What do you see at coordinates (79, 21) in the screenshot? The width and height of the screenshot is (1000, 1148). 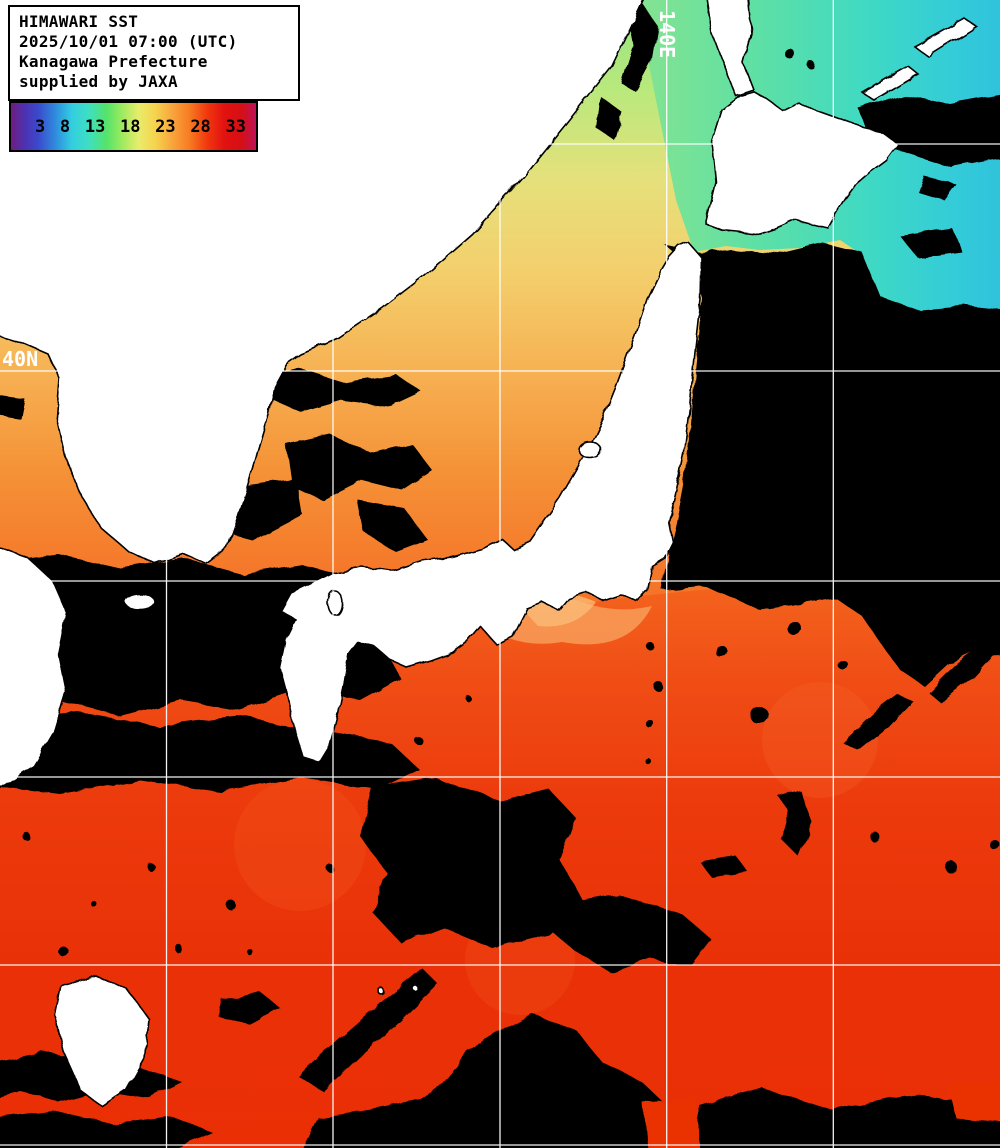 I see `map-title: HIMAWARI SST` at bounding box center [79, 21].